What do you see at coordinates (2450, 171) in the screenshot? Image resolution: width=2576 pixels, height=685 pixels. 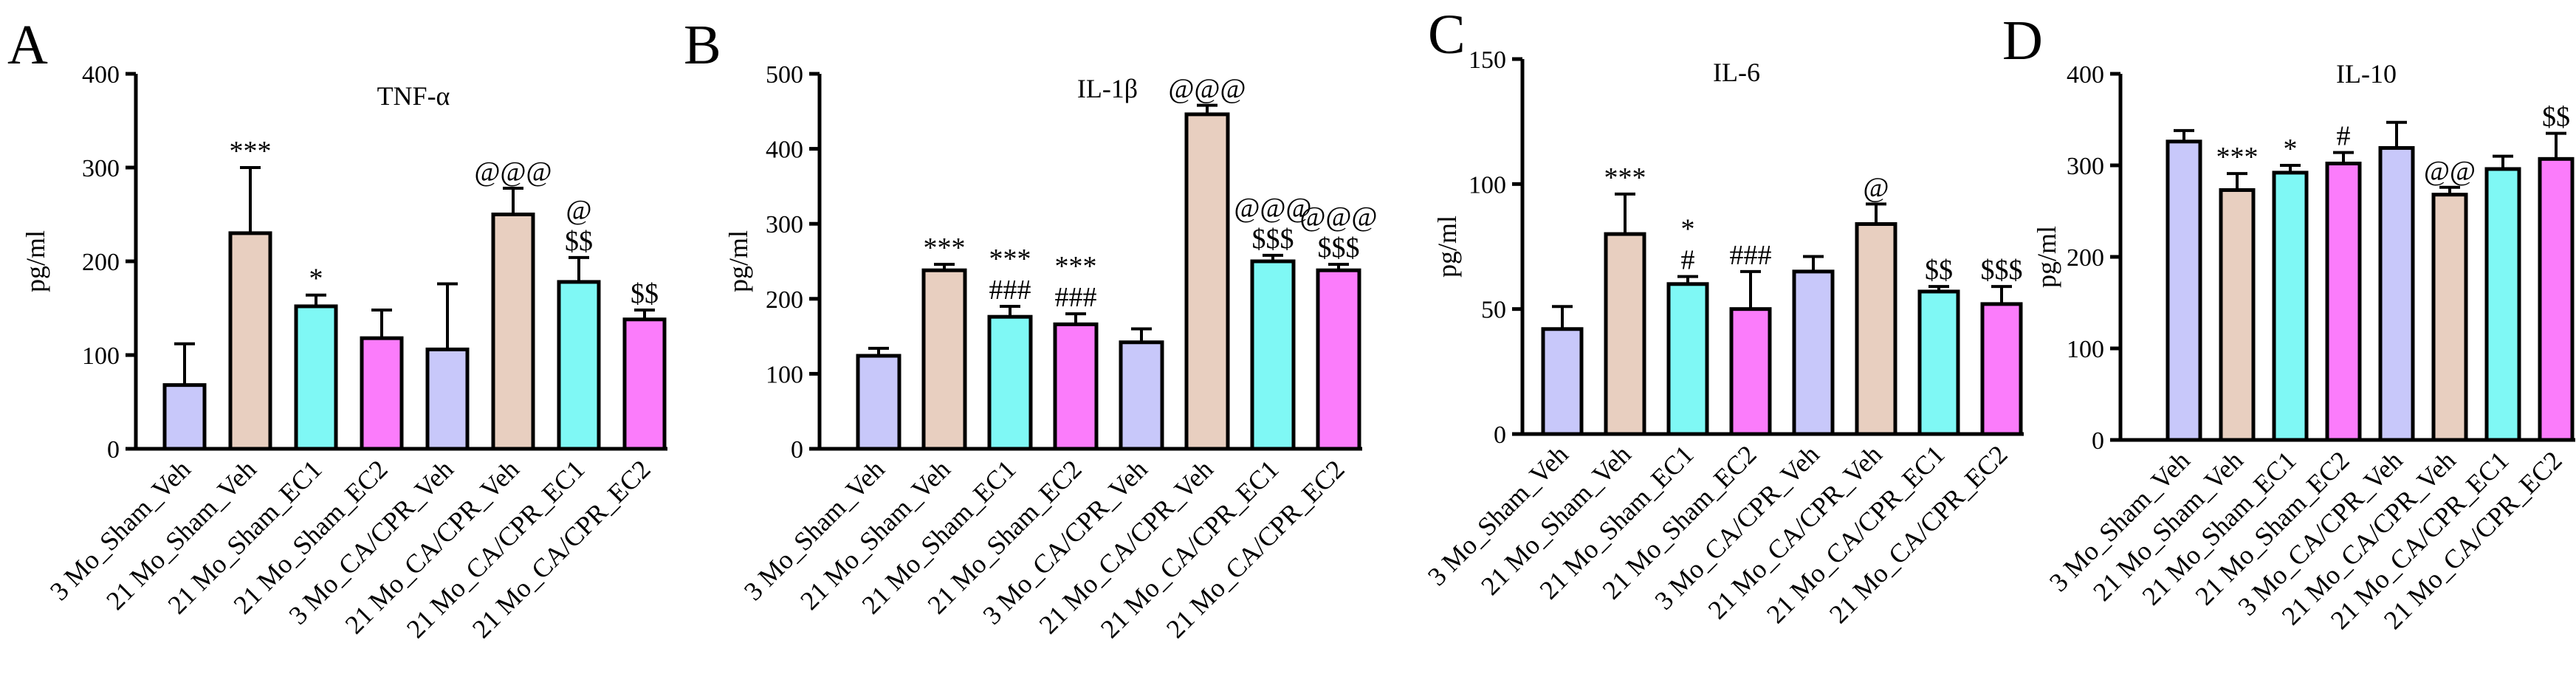 I see `significance-label: @@` at bounding box center [2450, 171].